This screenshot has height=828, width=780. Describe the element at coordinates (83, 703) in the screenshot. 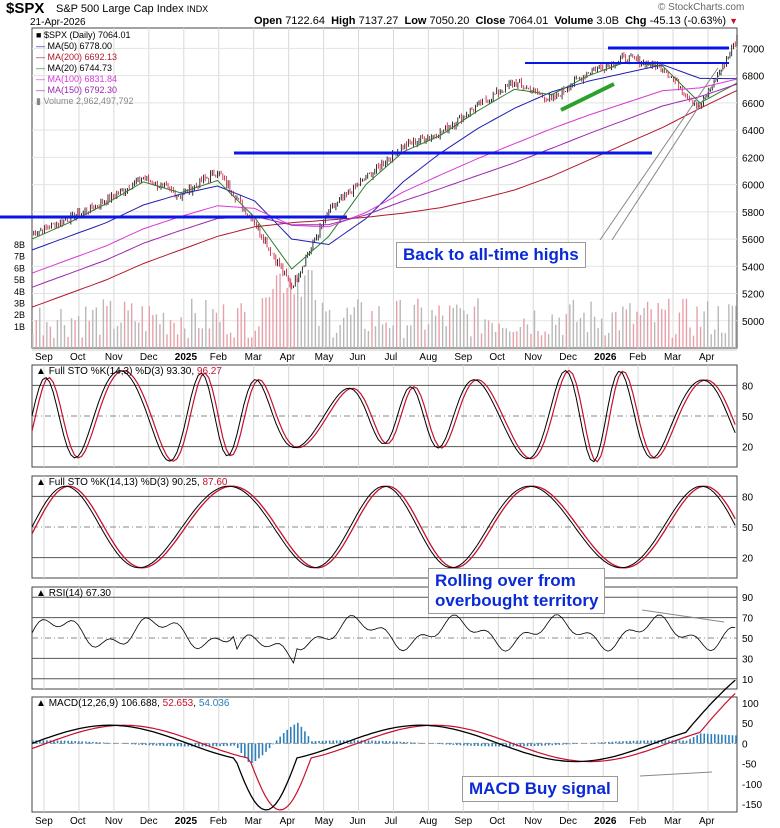

I see `macd-title-text: MACD(12,26,9)` at that location.